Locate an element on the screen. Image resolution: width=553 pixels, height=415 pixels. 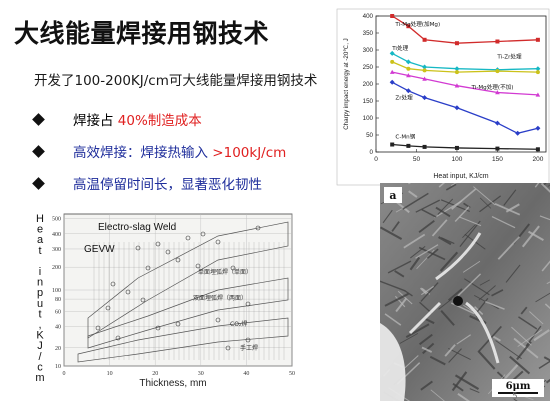
x-tick-label: 50 is located at coordinates (292, 374).